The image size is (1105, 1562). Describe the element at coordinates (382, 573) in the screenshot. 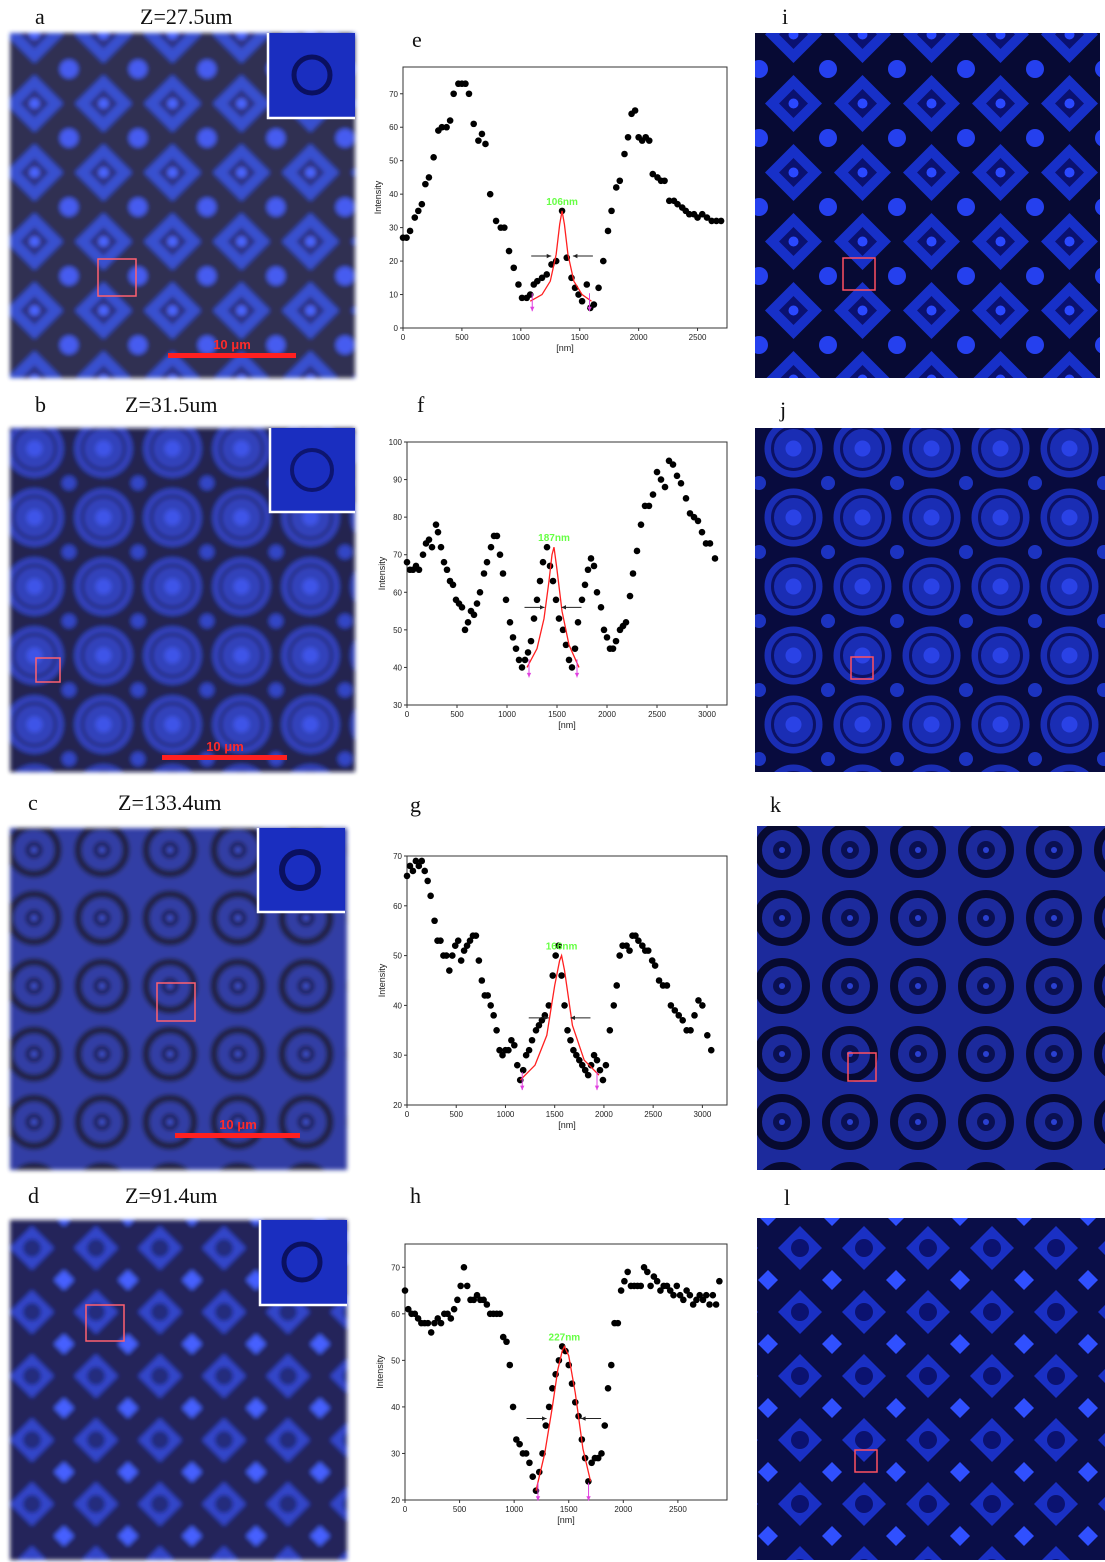

I see `y-axis-label: Intensity` at that location.